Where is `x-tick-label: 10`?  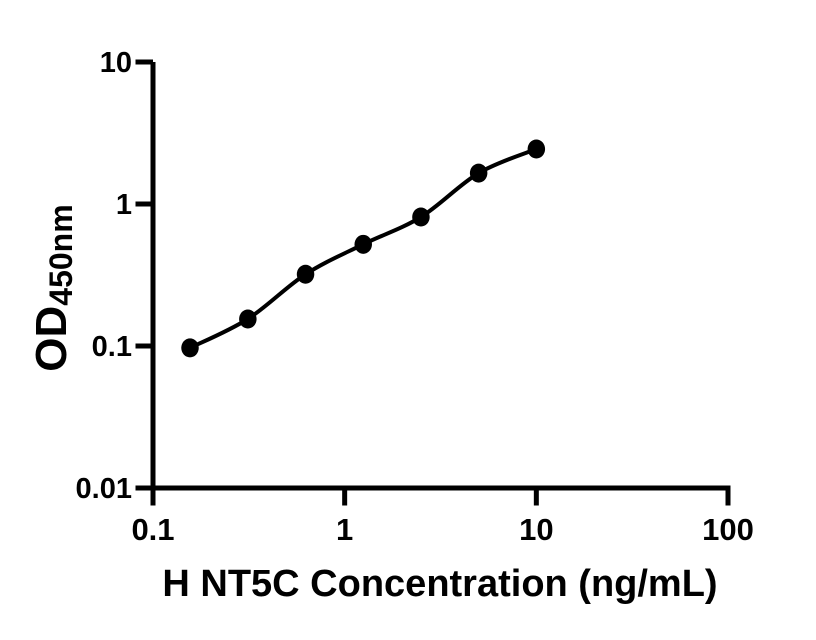
x-tick-label: 10 is located at coordinates (536, 529).